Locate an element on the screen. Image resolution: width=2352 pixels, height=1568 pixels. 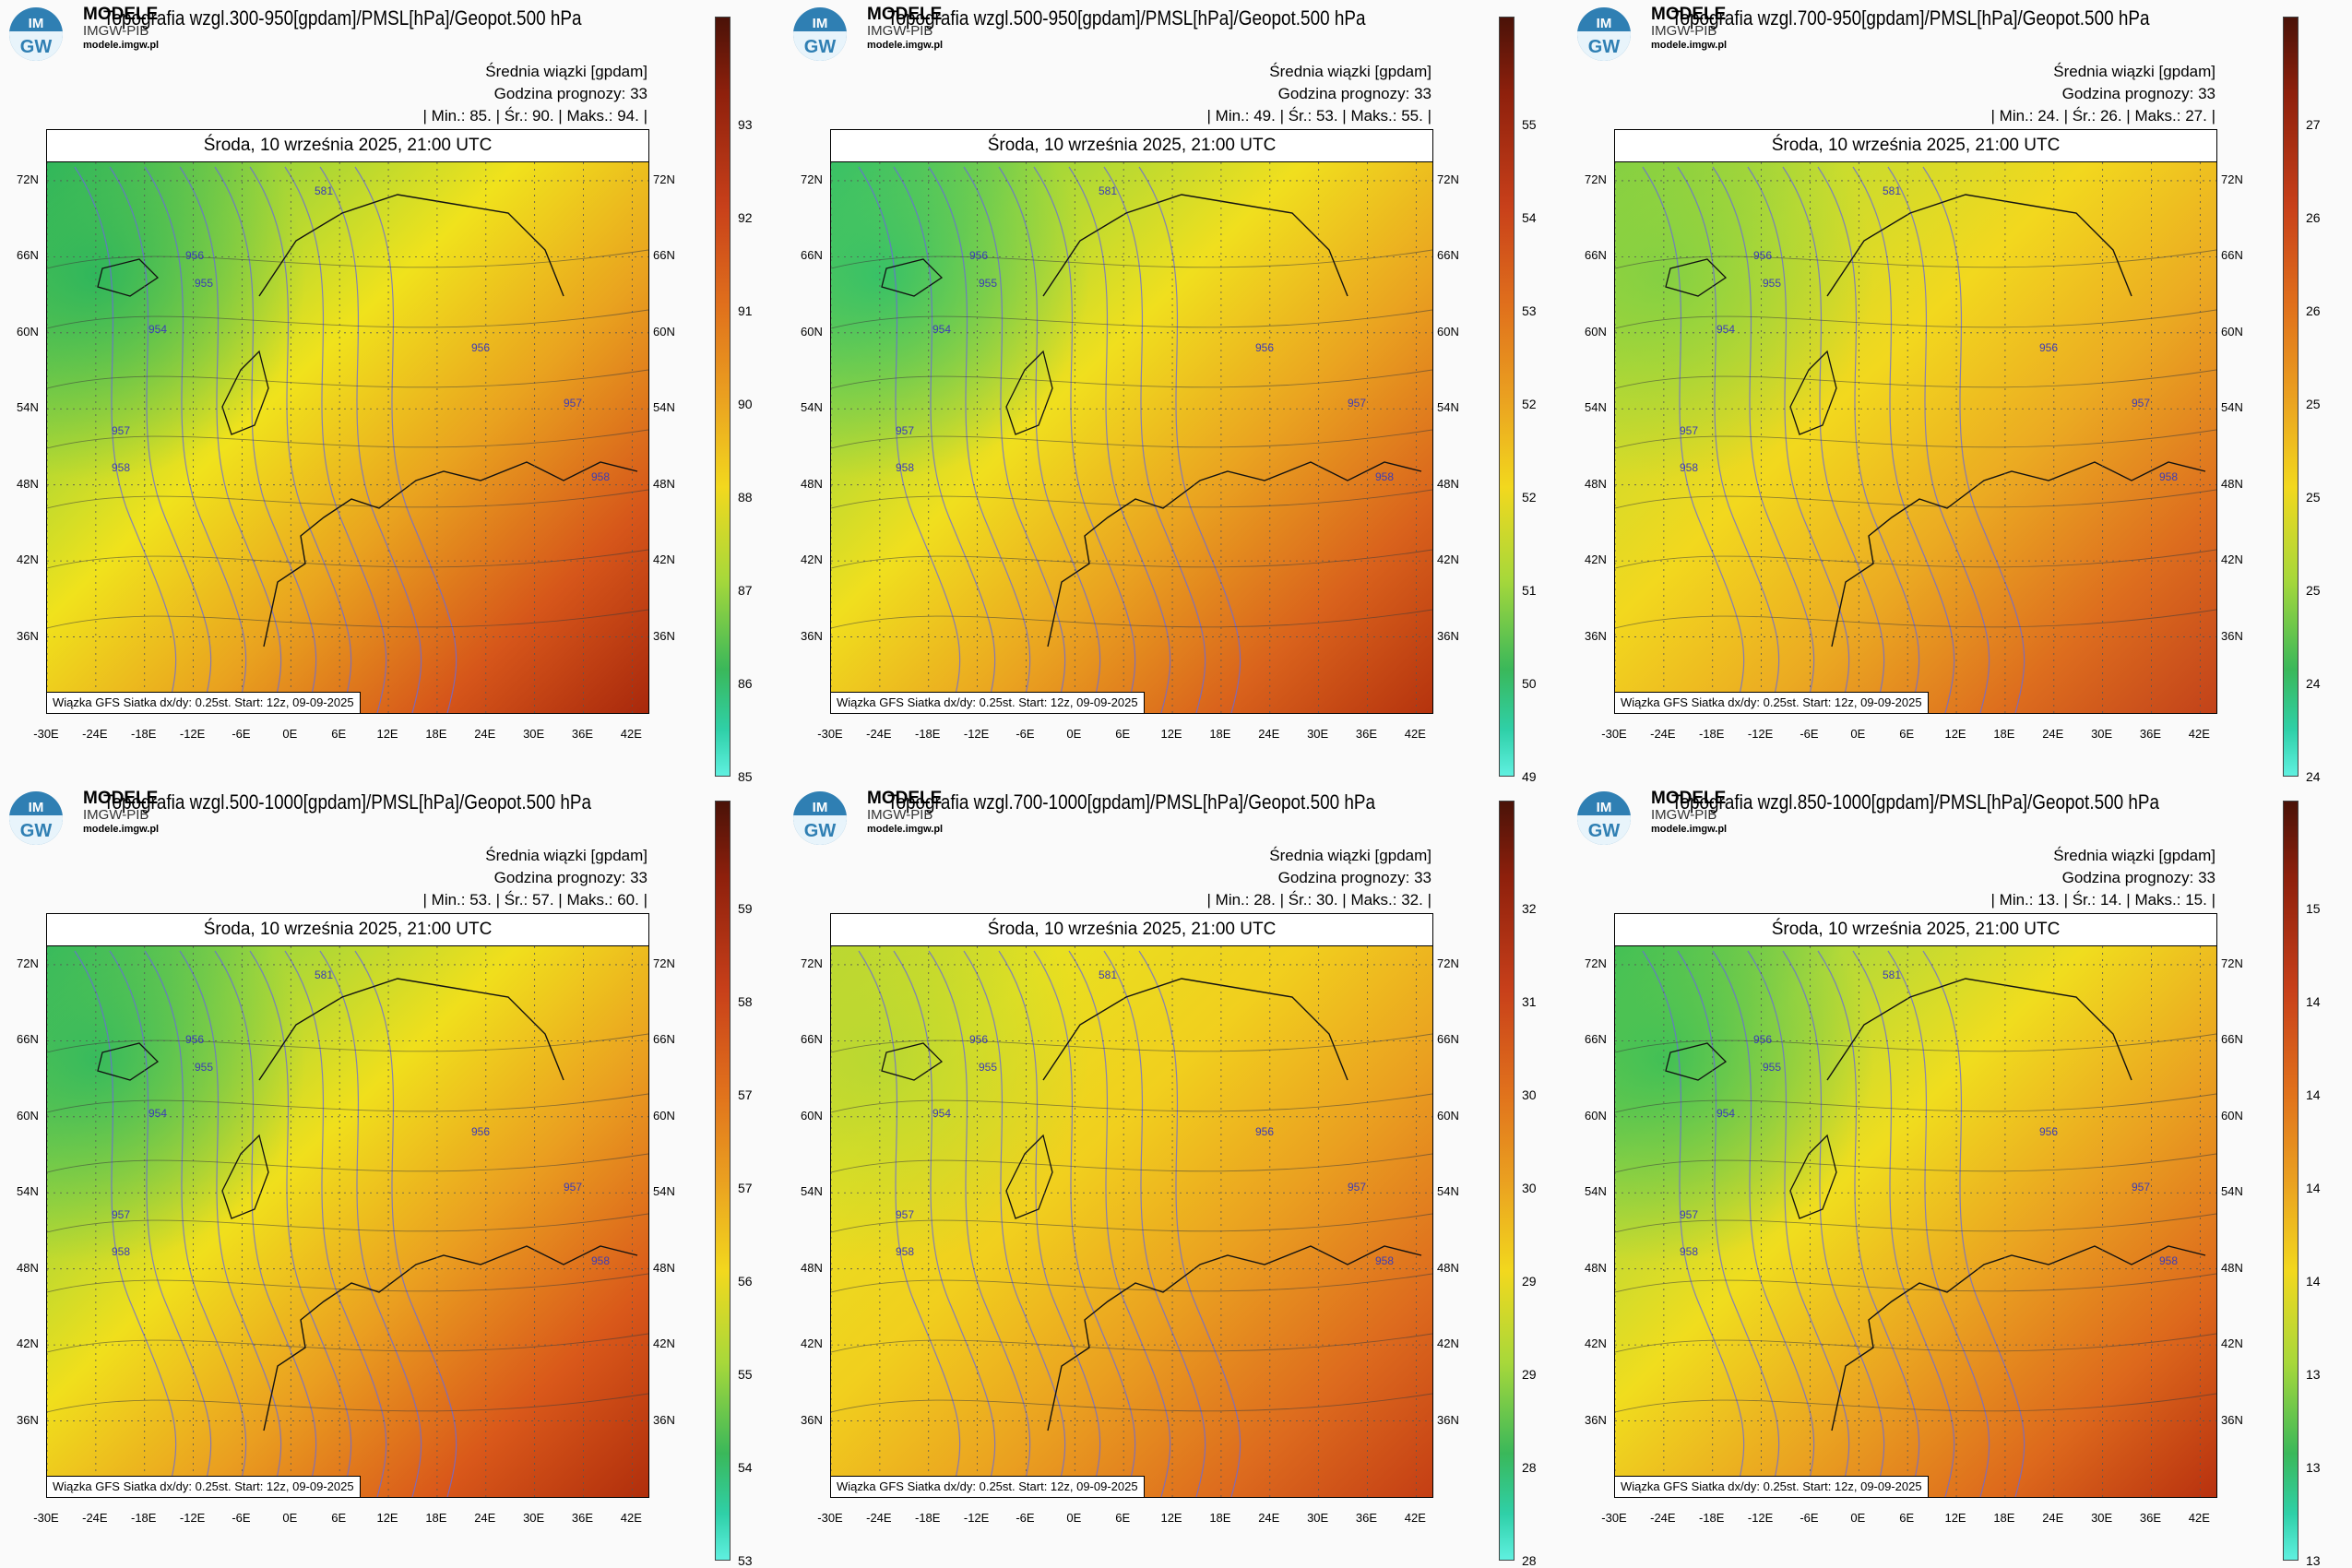
color-scale-bar is located at coordinates (723, 397).